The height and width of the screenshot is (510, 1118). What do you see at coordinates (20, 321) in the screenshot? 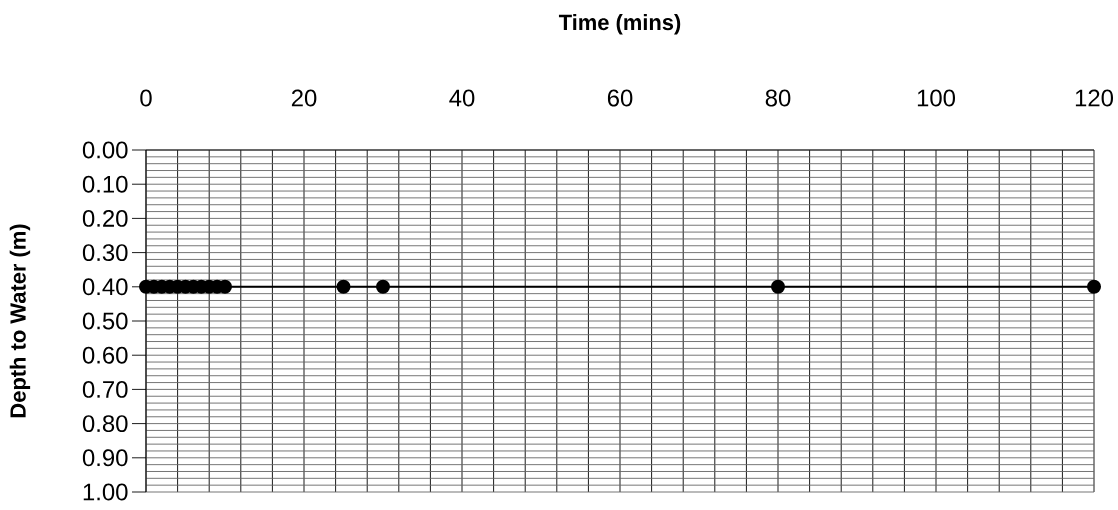
I see `y-axis-title: Depth to Water (m)` at bounding box center [20, 321].